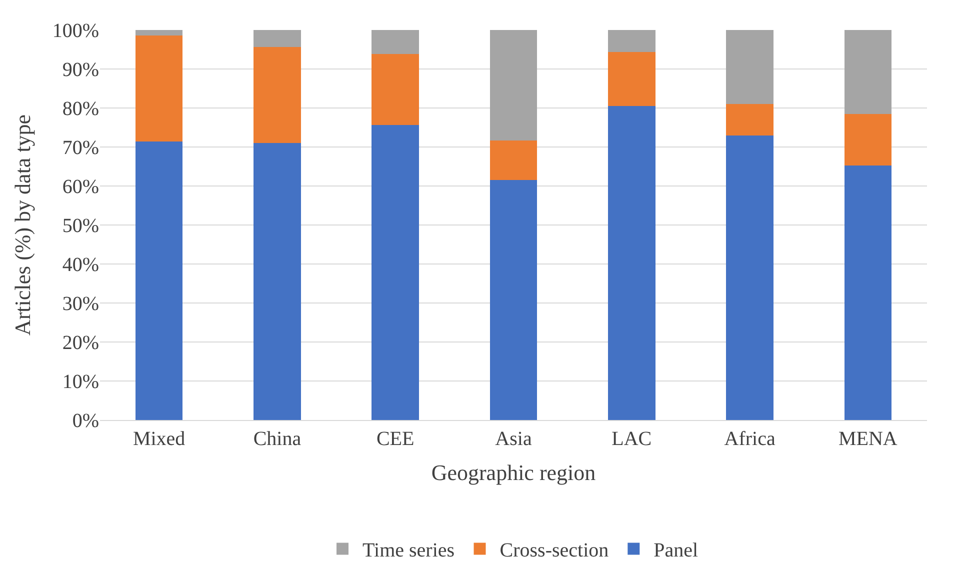 The image size is (957, 580). Describe the element at coordinates (277, 439) in the screenshot. I see `x-tick-label: China` at that location.